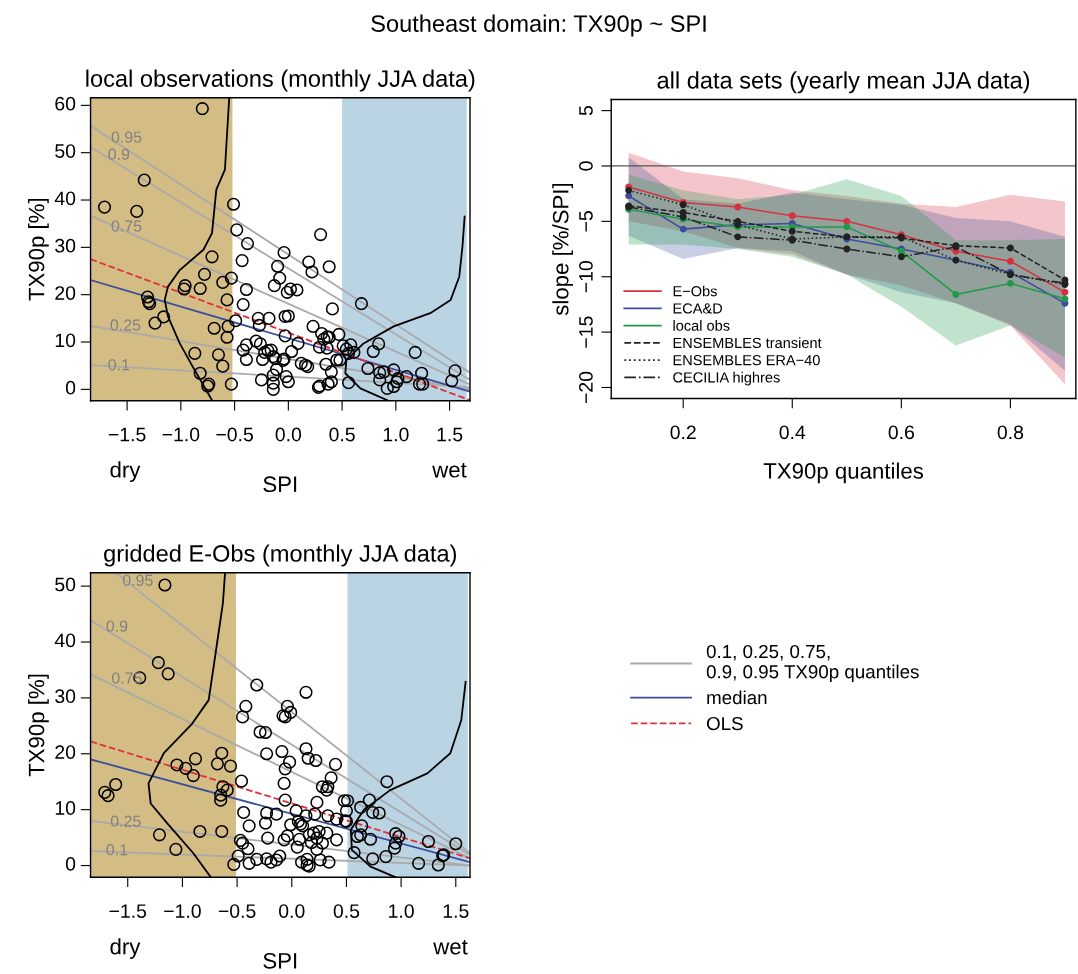 The width and height of the screenshot is (1078, 974). What do you see at coordinates (586, 387) in the screenshot?
I see `y-tick-label: −20` at bounding box center [586, 387].